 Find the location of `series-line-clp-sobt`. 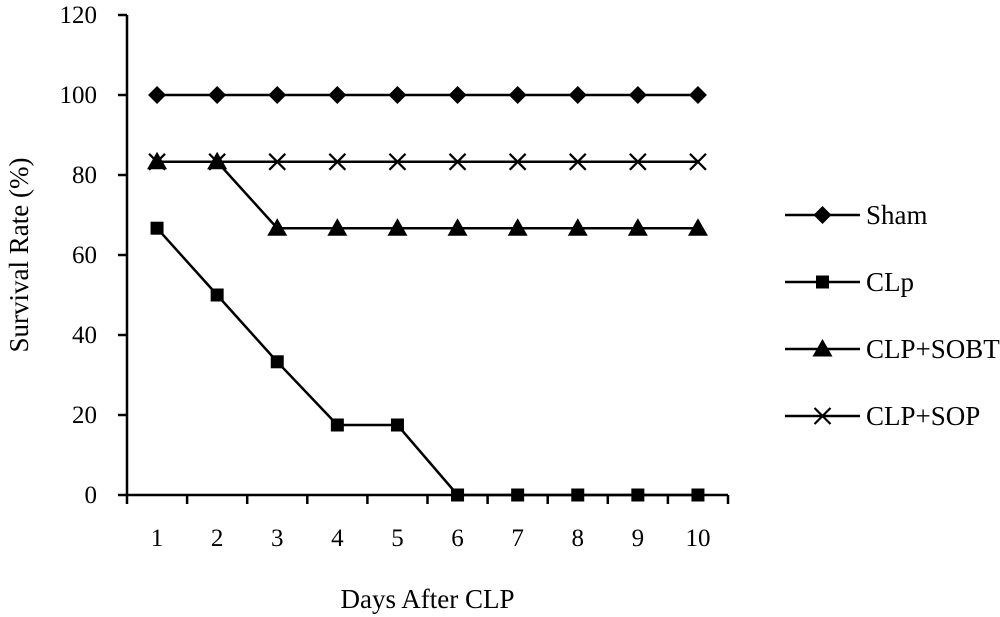

series-line-clp-sobt is located at coordinates (427, 195).